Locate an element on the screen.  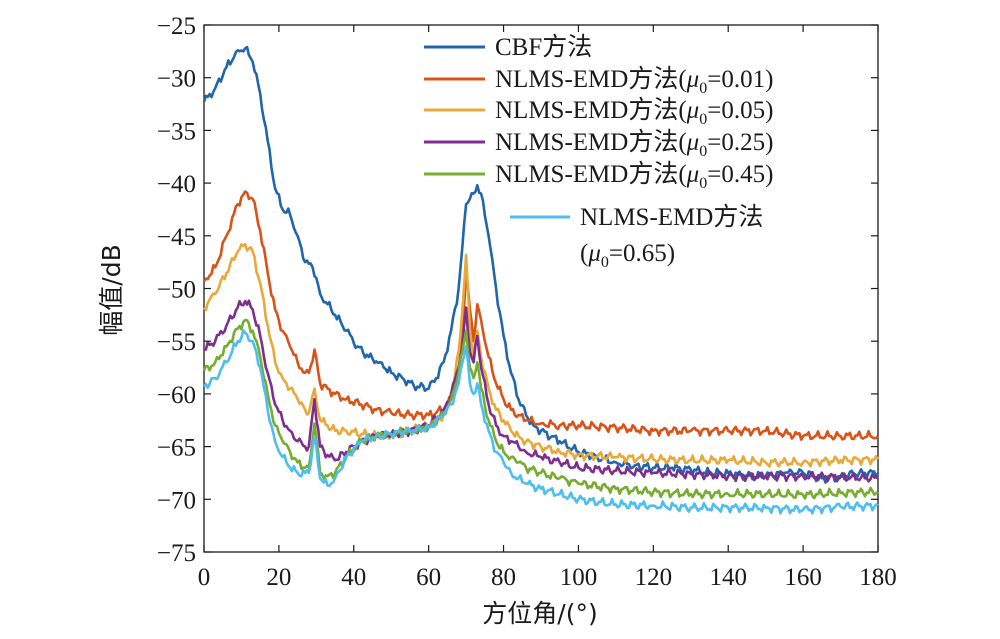
legend-text-part: =0.25) is located at coordinates (740, 142).